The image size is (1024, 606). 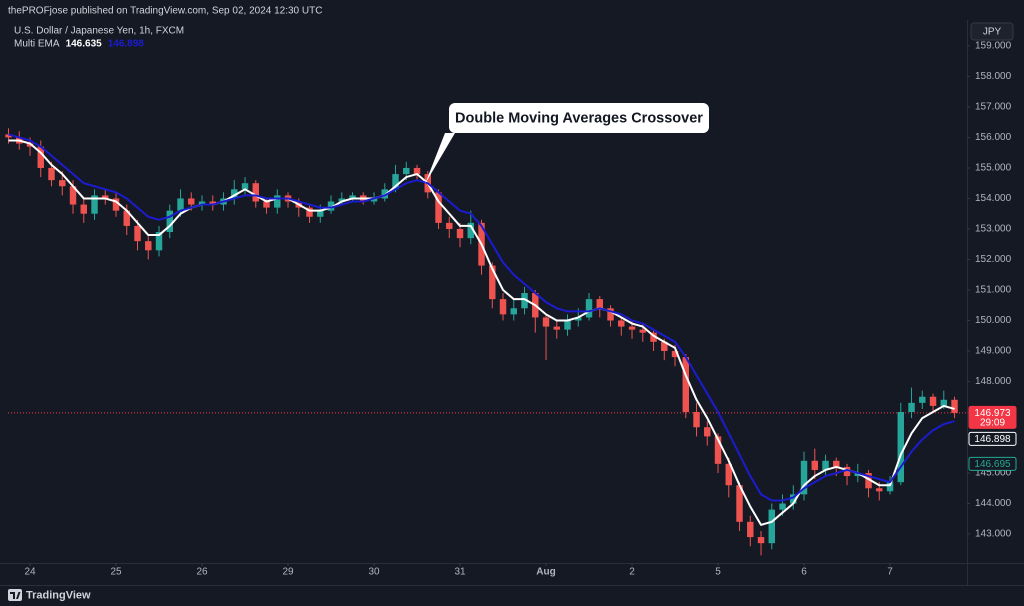 What do you see at coordinates (993, 473) in the screenshot?
I see `y-tick-label: 145.000` at bounding box center [993, 473].